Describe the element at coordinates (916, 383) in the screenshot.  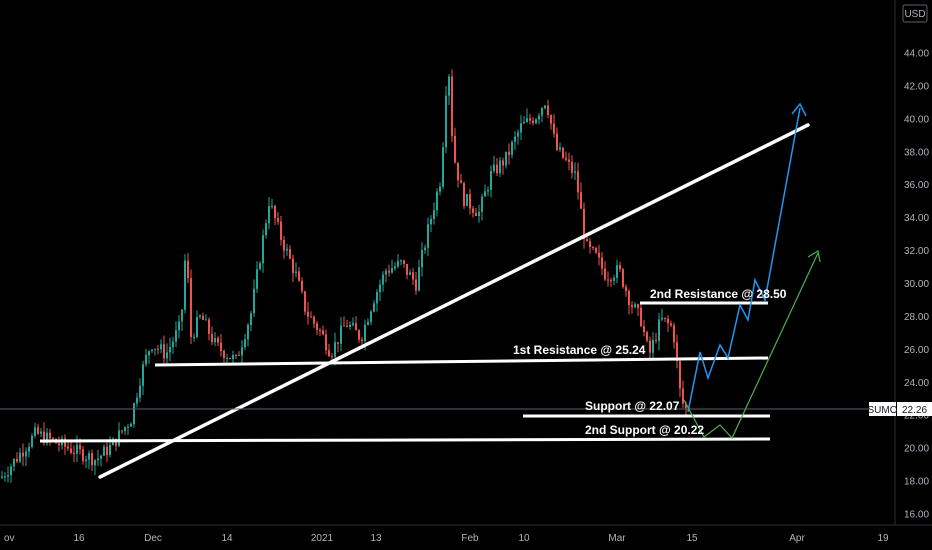
I see `y-tick-label: 24.00` at that location.